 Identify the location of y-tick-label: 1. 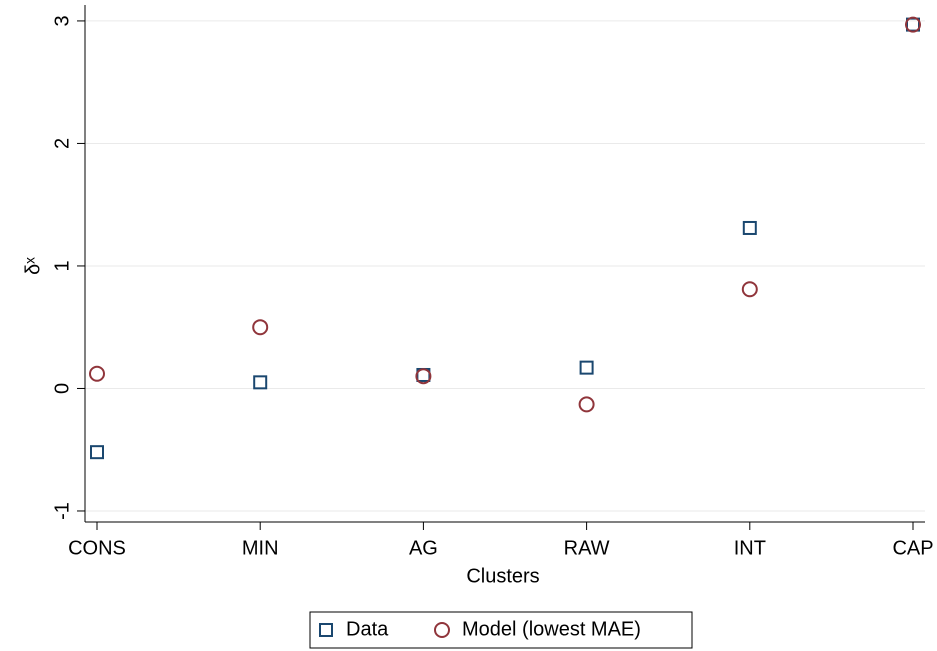
(62, 265).